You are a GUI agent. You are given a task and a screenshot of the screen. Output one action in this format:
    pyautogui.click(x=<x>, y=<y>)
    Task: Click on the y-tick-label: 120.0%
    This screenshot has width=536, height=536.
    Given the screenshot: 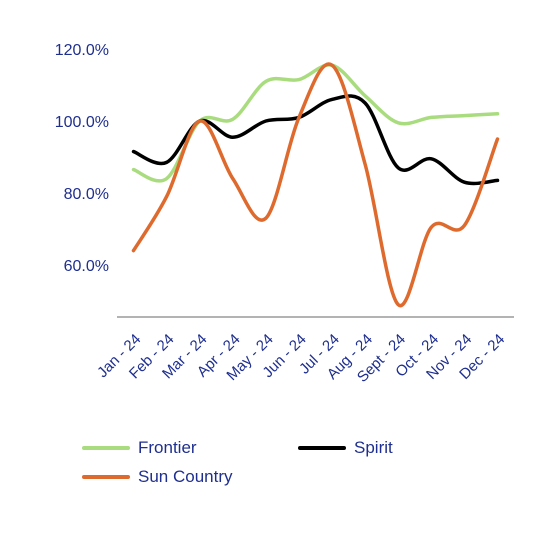 What is the action you would take?
    pyautogui.click(x=82, y=50)
    